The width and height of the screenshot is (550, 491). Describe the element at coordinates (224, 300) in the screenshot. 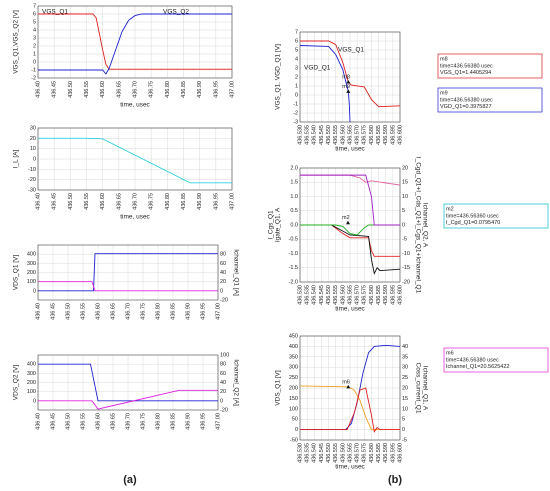

I see `y2-tick-label: -20` at that location.